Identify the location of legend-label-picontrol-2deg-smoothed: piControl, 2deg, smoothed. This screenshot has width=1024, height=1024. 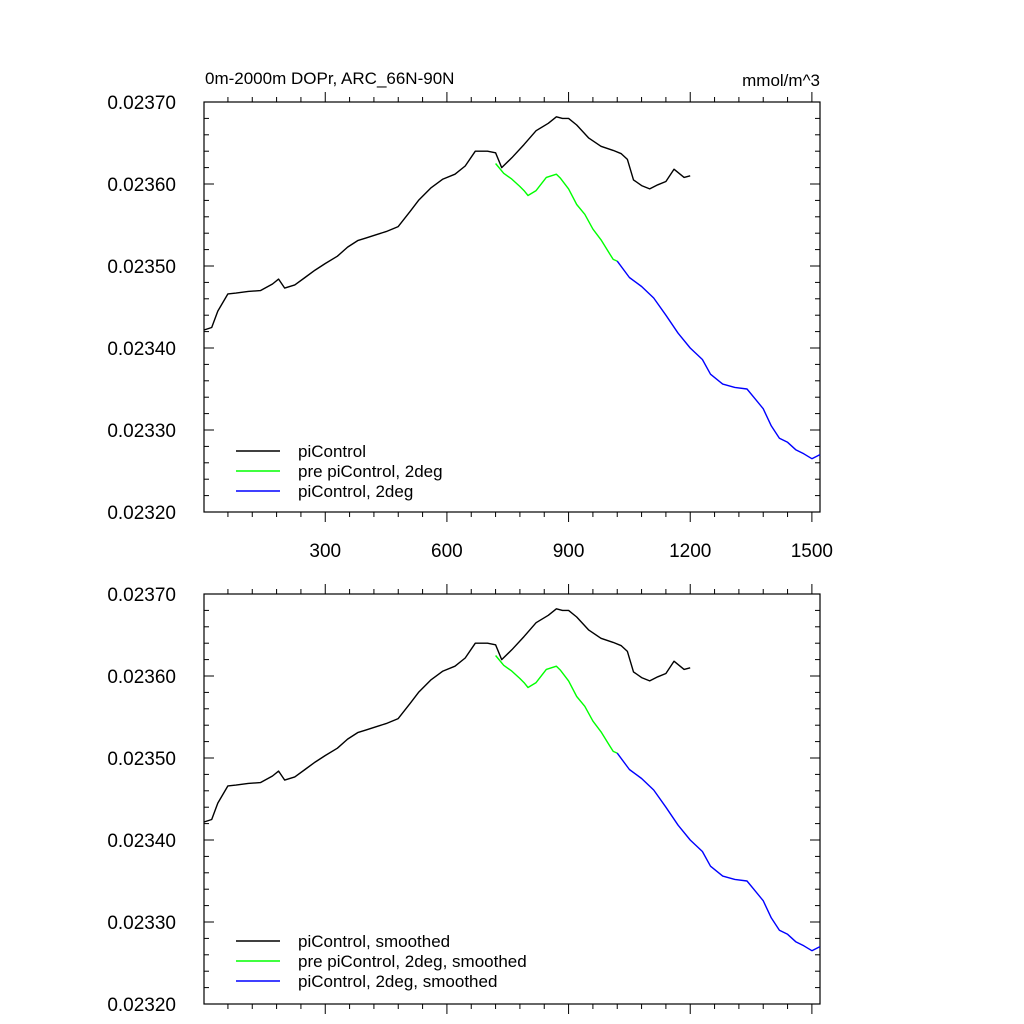
(397, 981).